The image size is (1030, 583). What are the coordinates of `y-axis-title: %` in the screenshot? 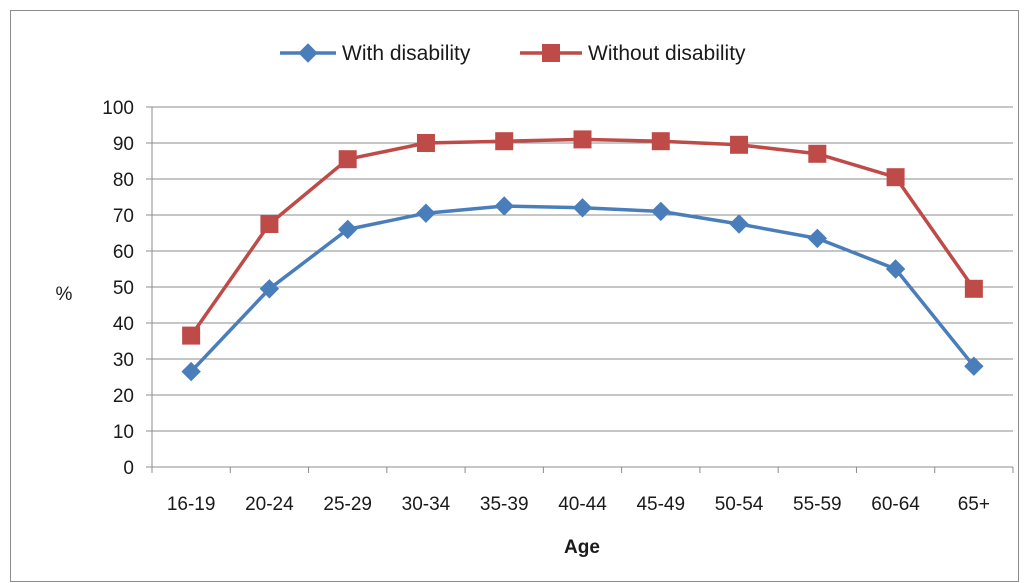 It's located at (64, 294).